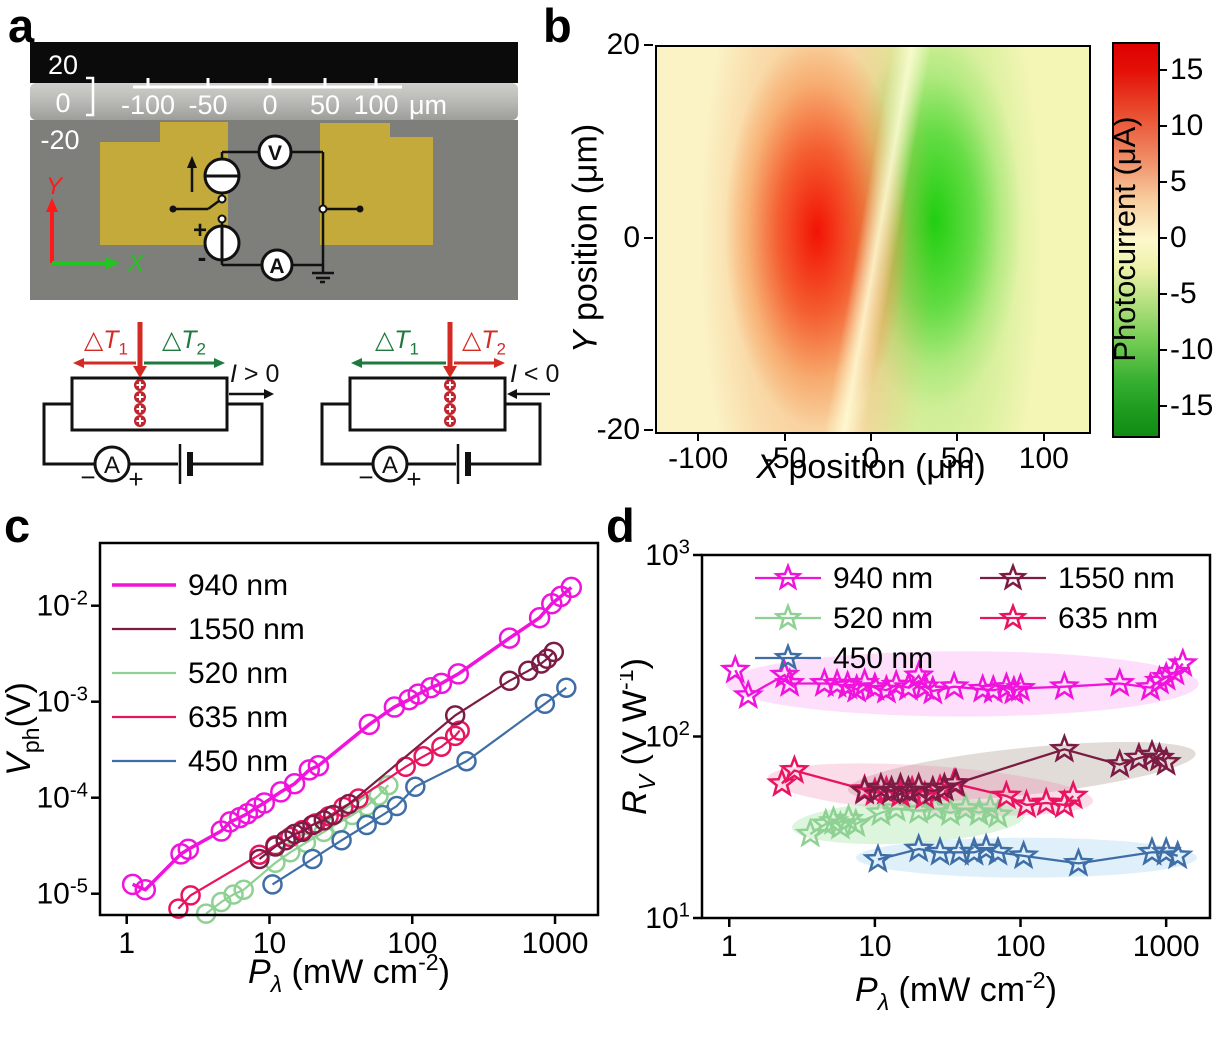 The width and height of the screenshot is (1223, 1056). I want to click on ruler-tick-label: -100, so click(148, 105).